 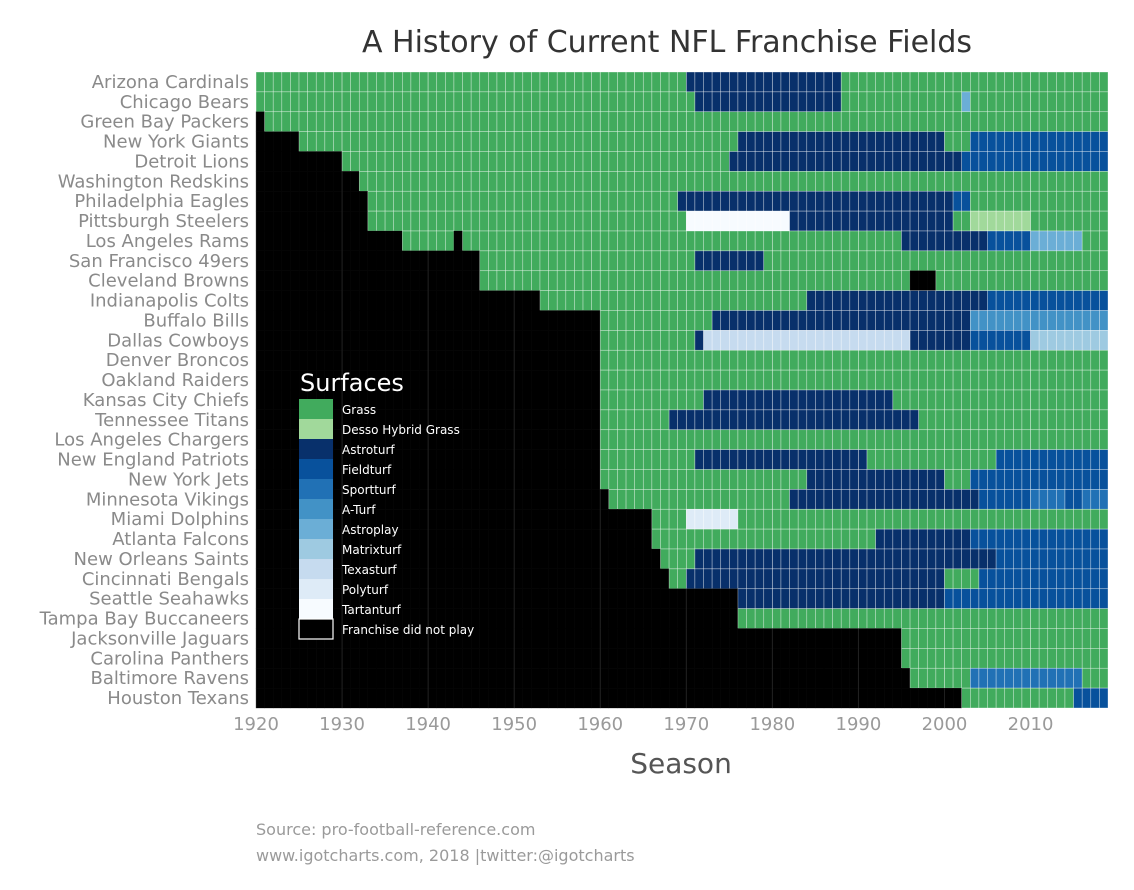 I want to click on cell-denver-broncos-1974, so click(x=725, y=360).